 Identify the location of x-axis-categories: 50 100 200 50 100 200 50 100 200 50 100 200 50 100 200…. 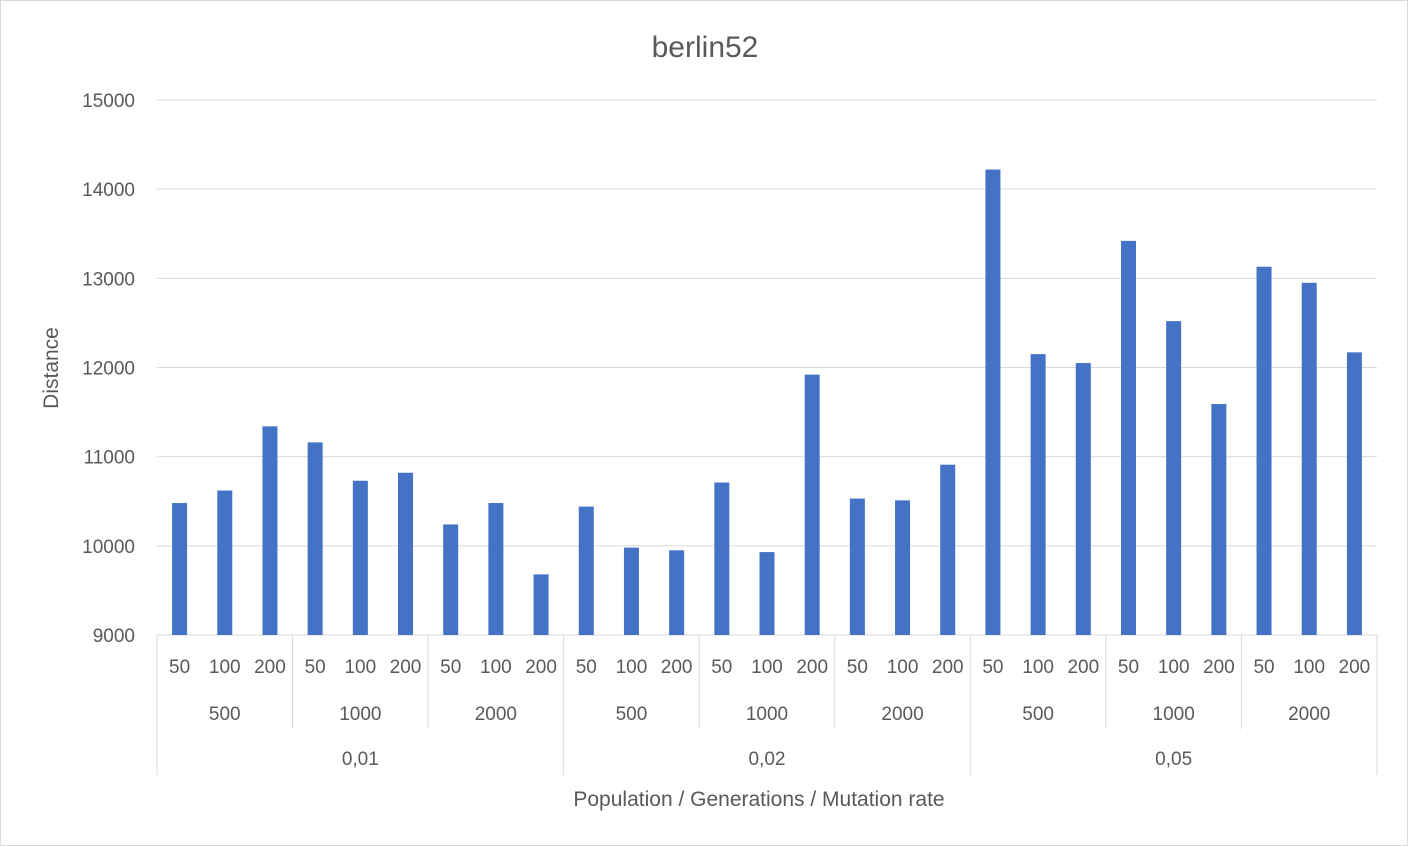
(767, 705).